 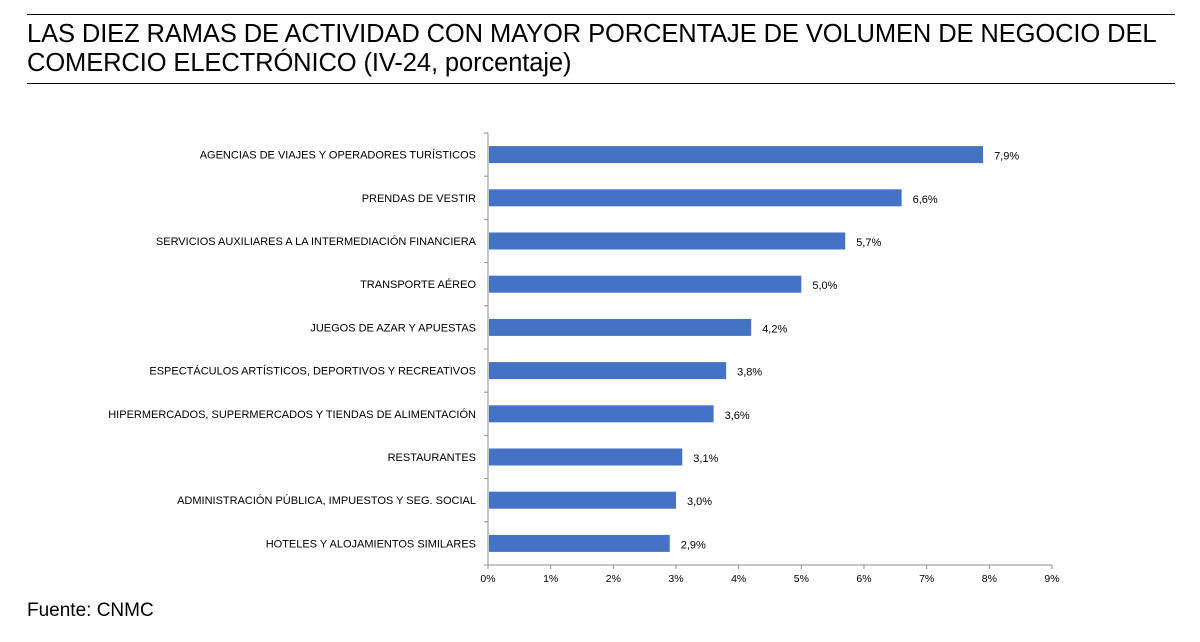 What do you see at coordinates (371, 544) in the screenshot?
I see `category-label: HOTELES Y ALOJAMIENTOS SIMILARES` at bounding box center [371, 544].